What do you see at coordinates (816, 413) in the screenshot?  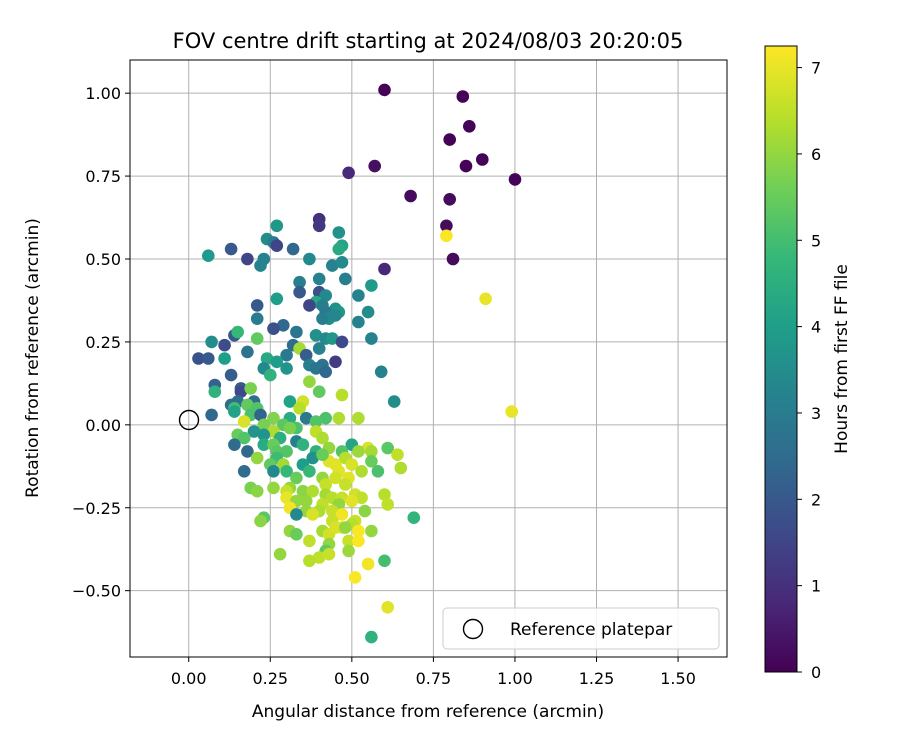 I see `colorbar-tick-label: 3` at bounding box center [816, 413].